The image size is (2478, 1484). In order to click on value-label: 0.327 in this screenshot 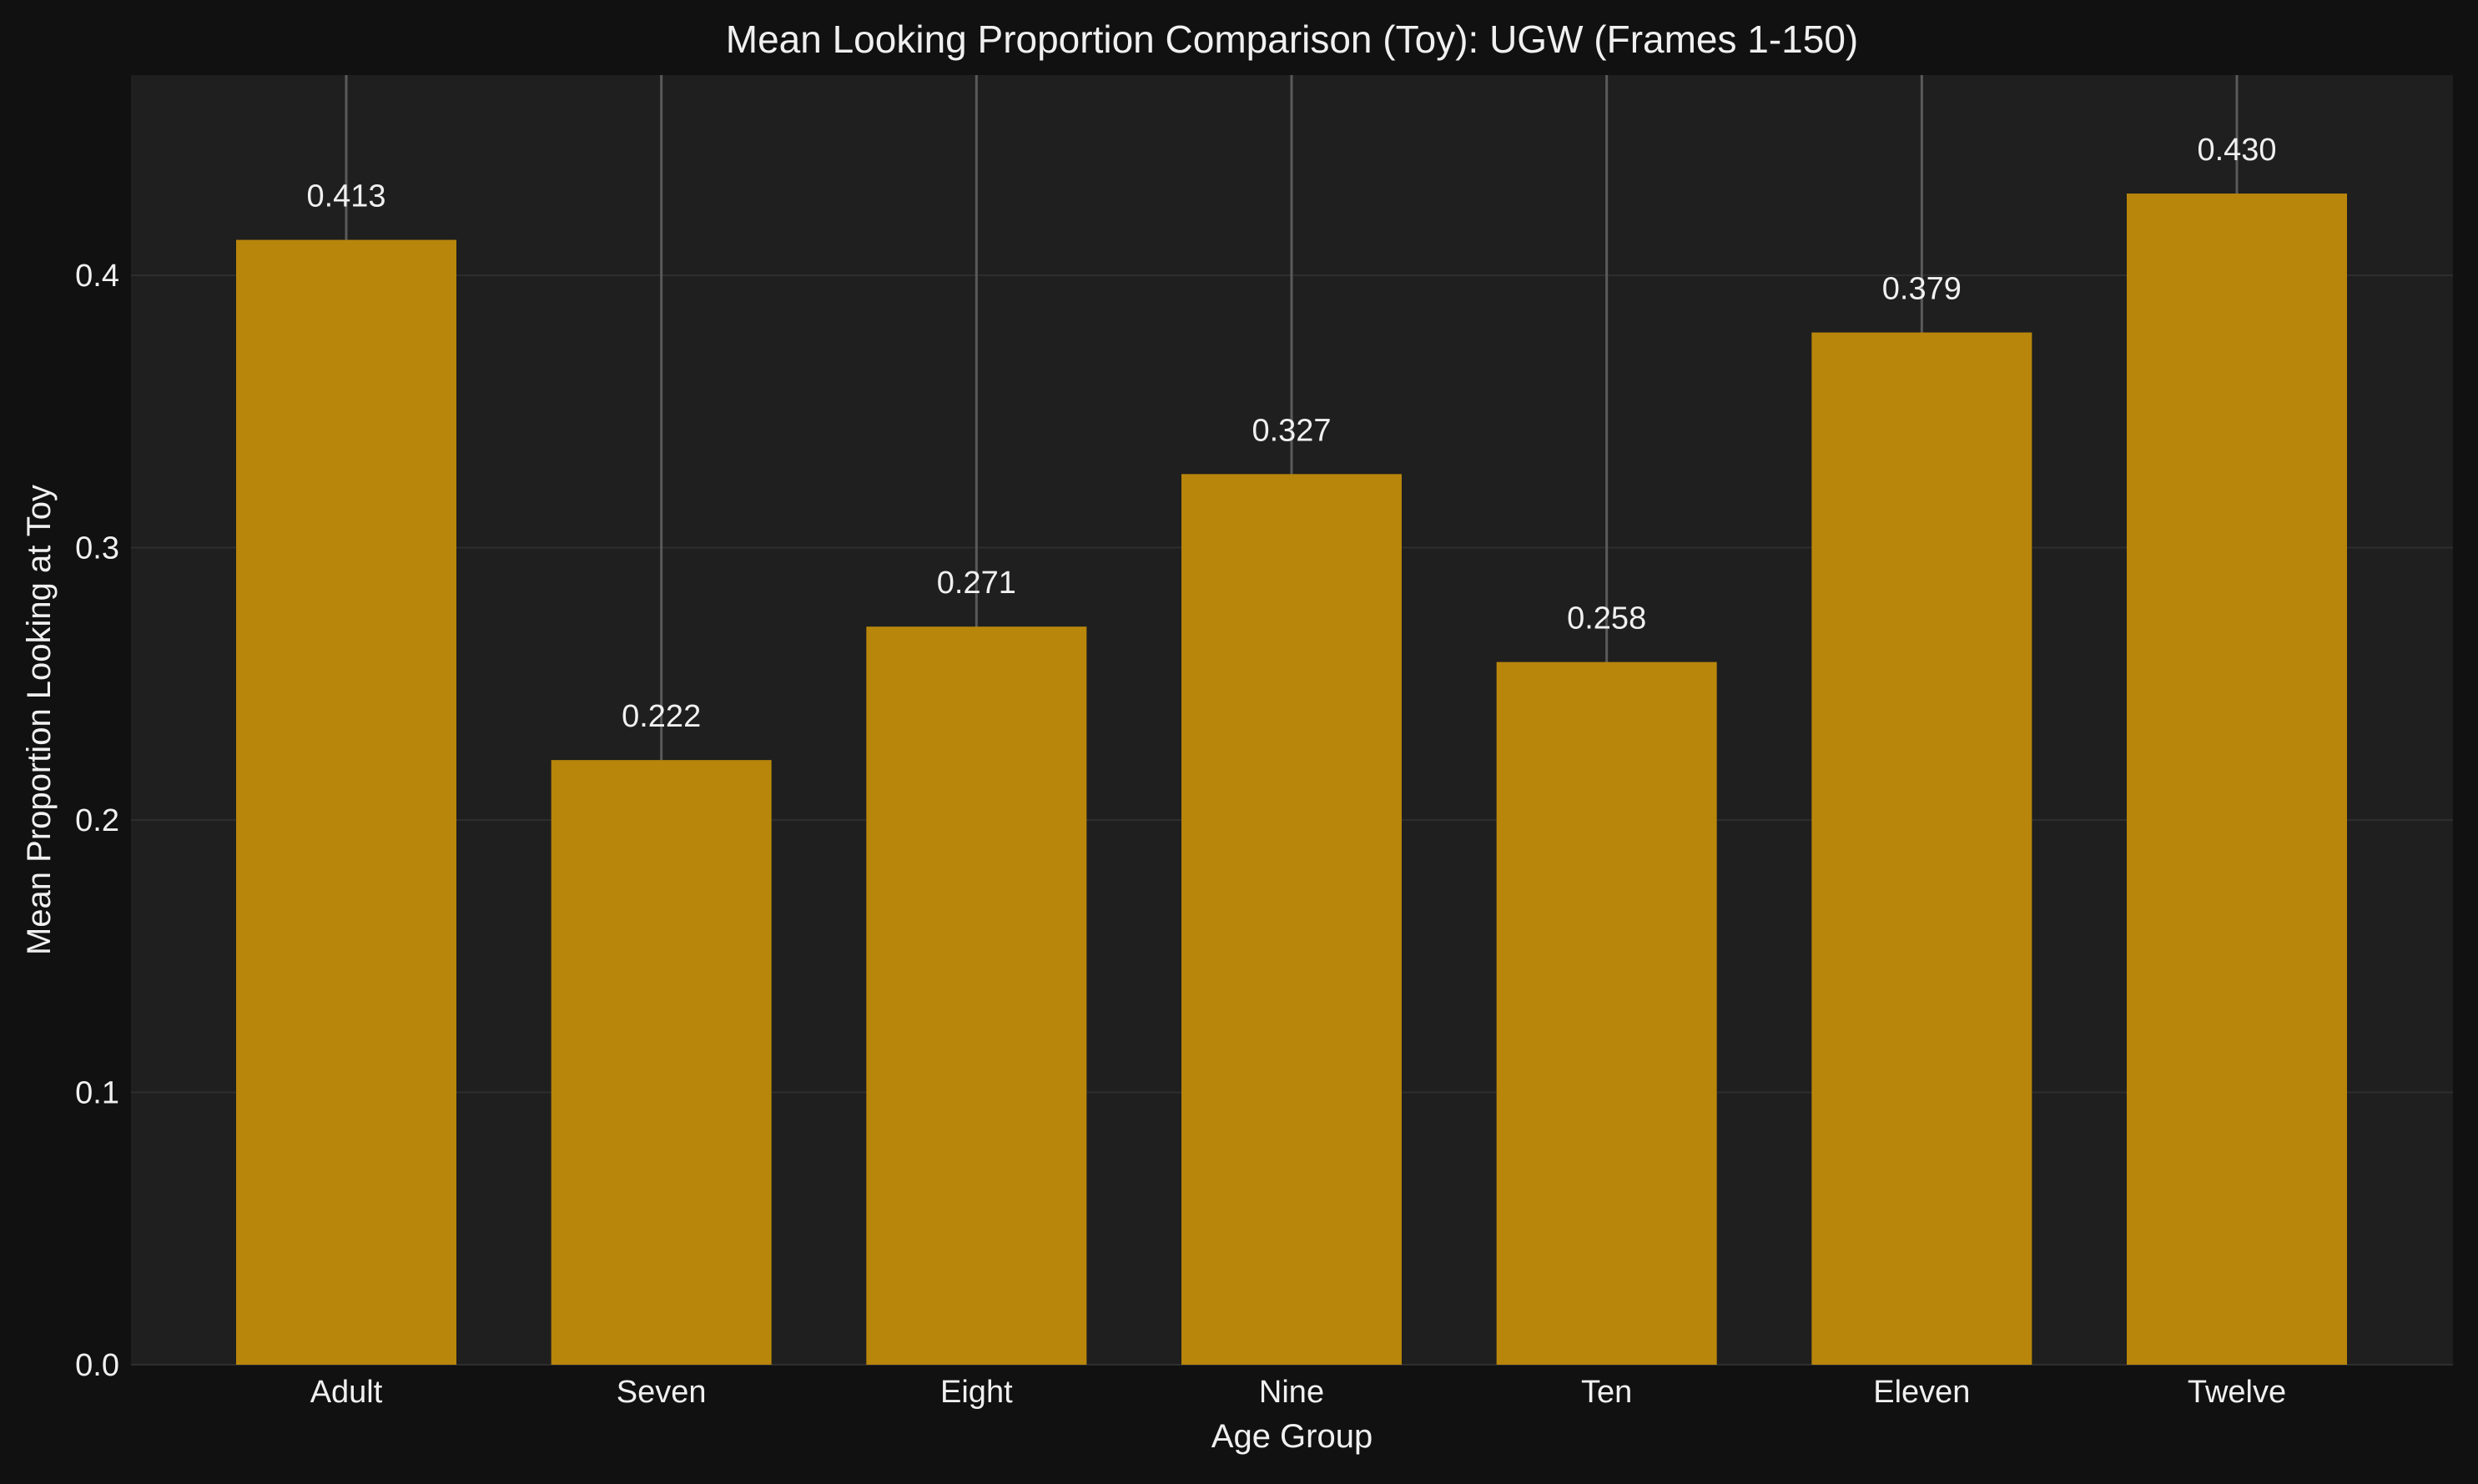, I will do `click(1291, 431)`.